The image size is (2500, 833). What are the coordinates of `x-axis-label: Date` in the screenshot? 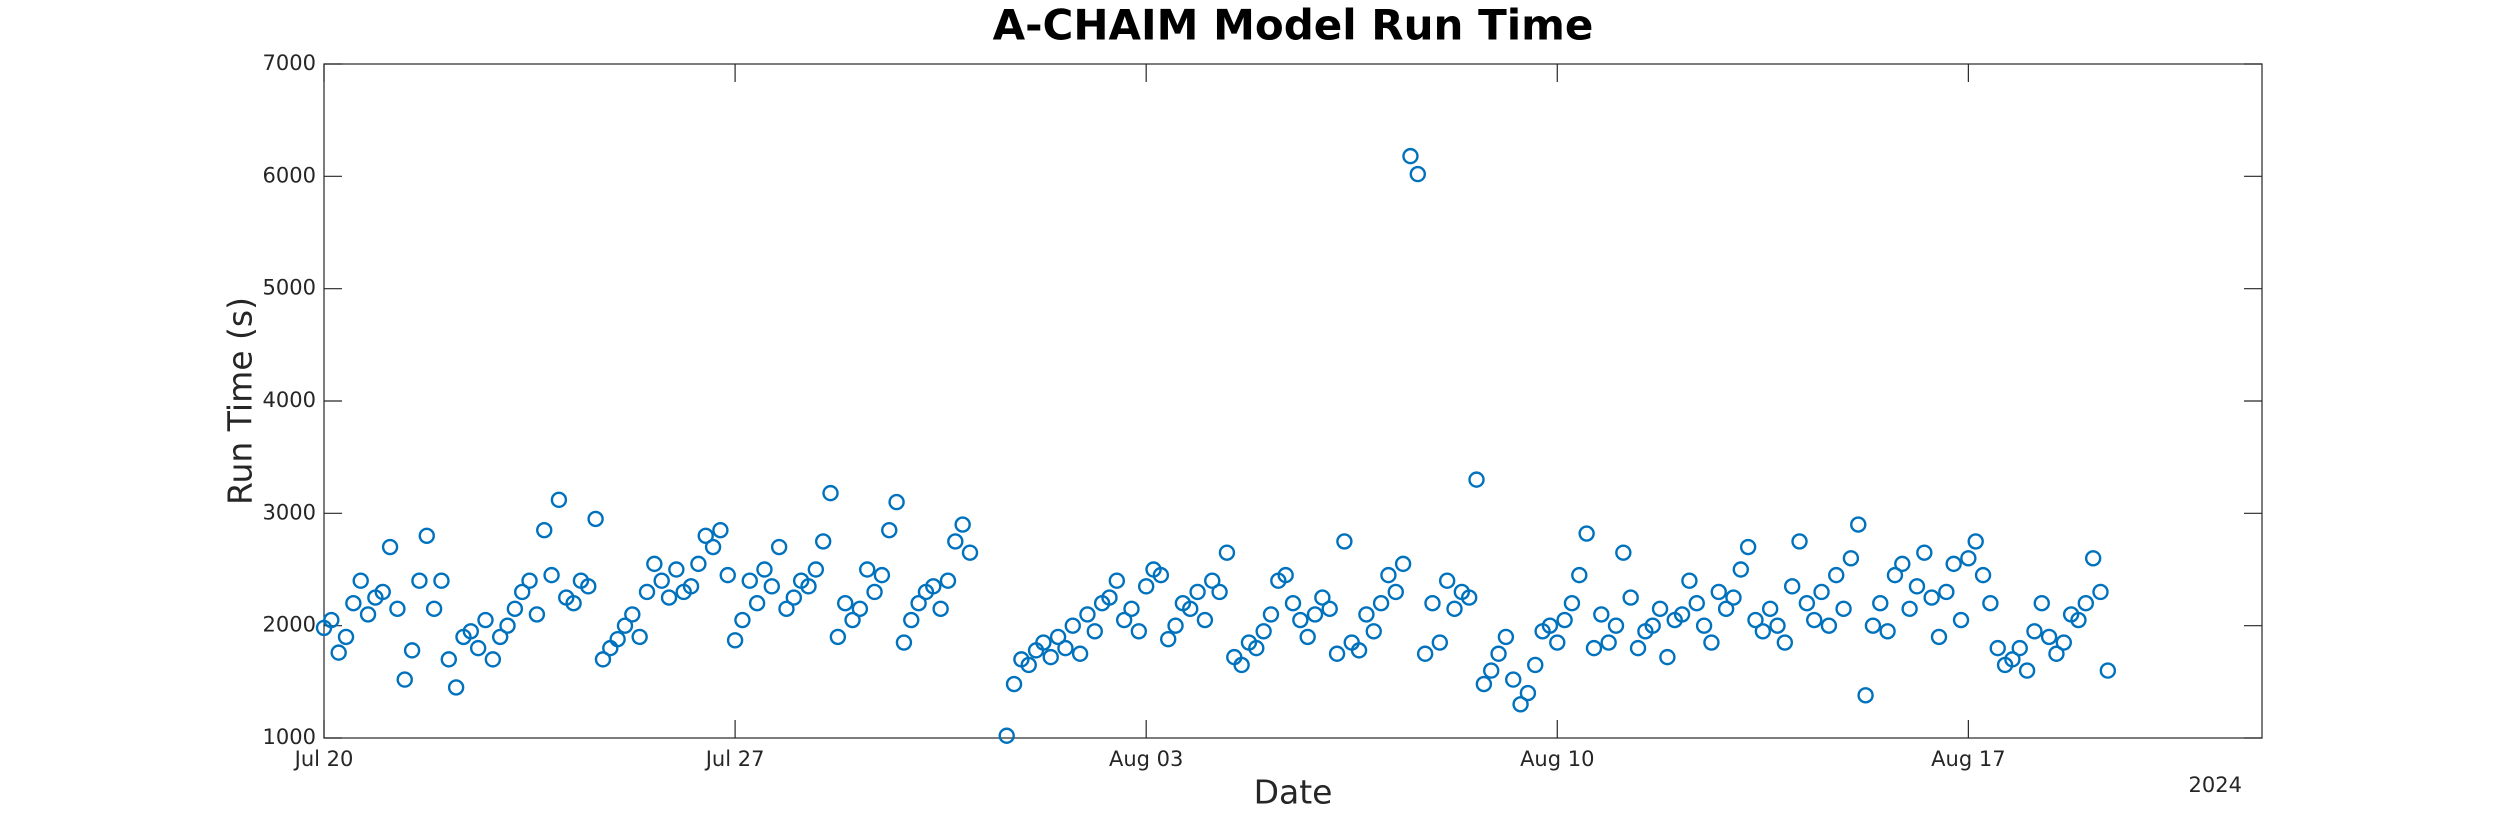 It's located at (1293, 792).